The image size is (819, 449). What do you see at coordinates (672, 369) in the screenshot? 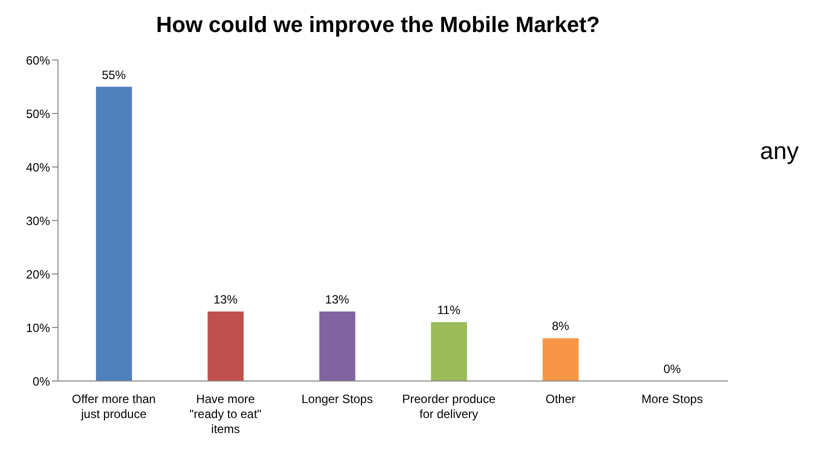
I see `data-label: 0%` at bounding box center [672, 369].